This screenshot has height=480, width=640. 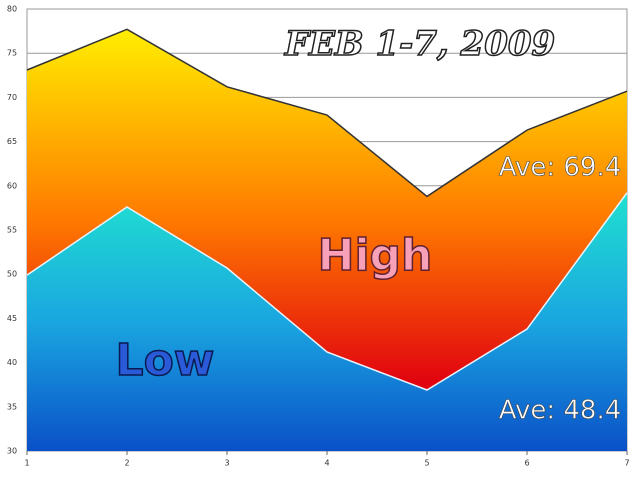 I want to click on y-tick-label: 70, so click(x=12, y=97).